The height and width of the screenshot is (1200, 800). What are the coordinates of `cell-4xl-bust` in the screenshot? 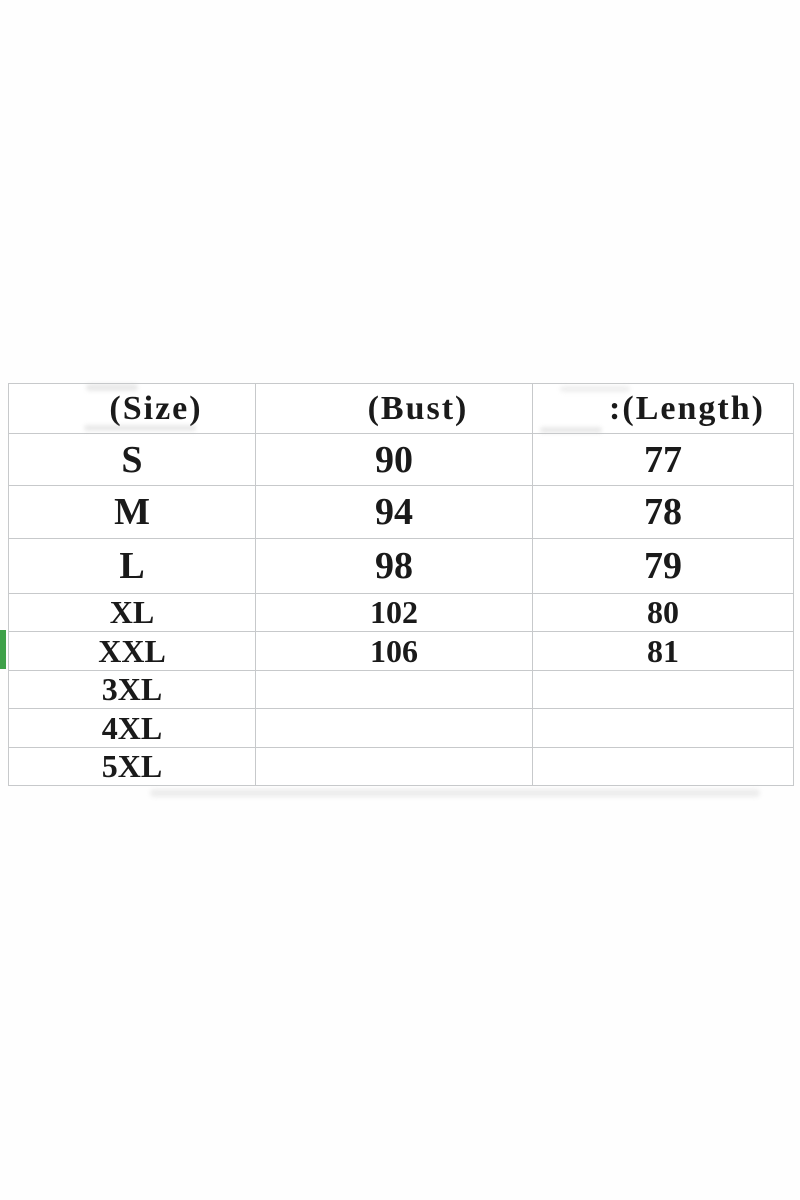 It's located at (394, 728).